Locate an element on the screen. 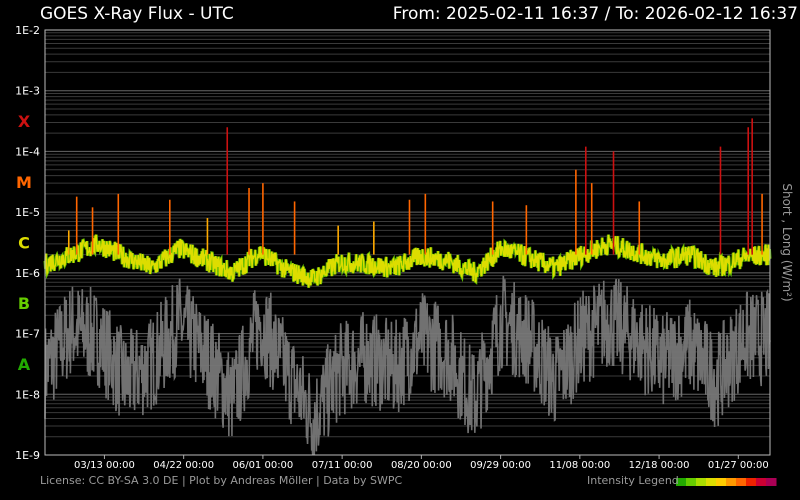 The height and width of the screenshot is (500, 800). flare-class-label: B is located at coordinates (24, 303).